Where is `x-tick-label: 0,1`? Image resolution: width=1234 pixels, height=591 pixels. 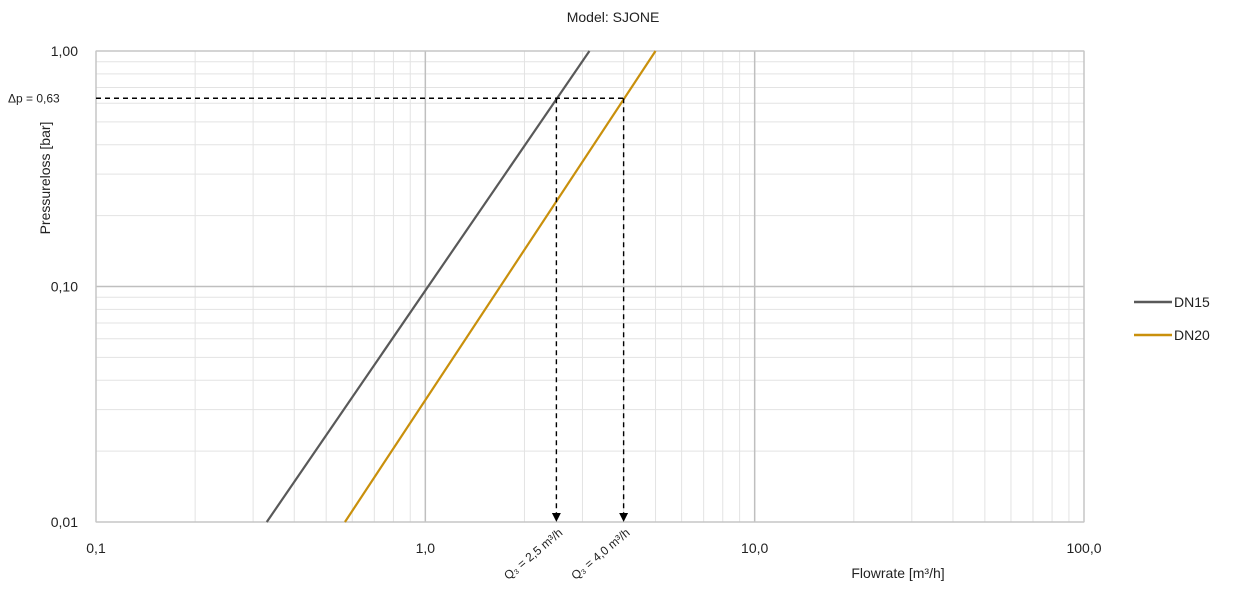
x-tick-label: 0,1 is located at coordinates (96, 548).